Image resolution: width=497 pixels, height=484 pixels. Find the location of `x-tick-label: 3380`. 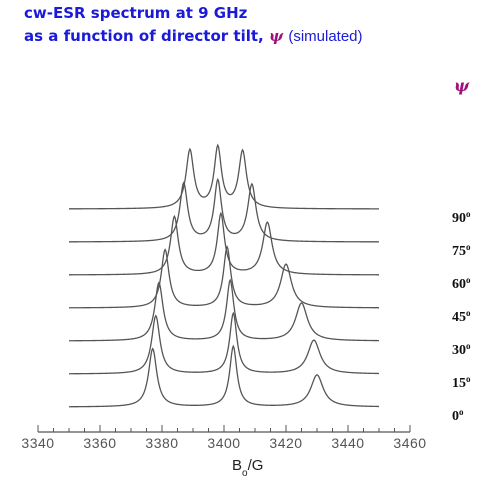

x-tick-label: 3380 is located at coordinates (161, 443).